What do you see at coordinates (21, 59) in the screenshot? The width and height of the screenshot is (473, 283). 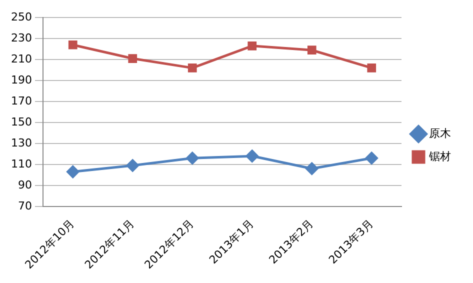 I see `y-tick-label: 210` at bounding box center [21, 59].